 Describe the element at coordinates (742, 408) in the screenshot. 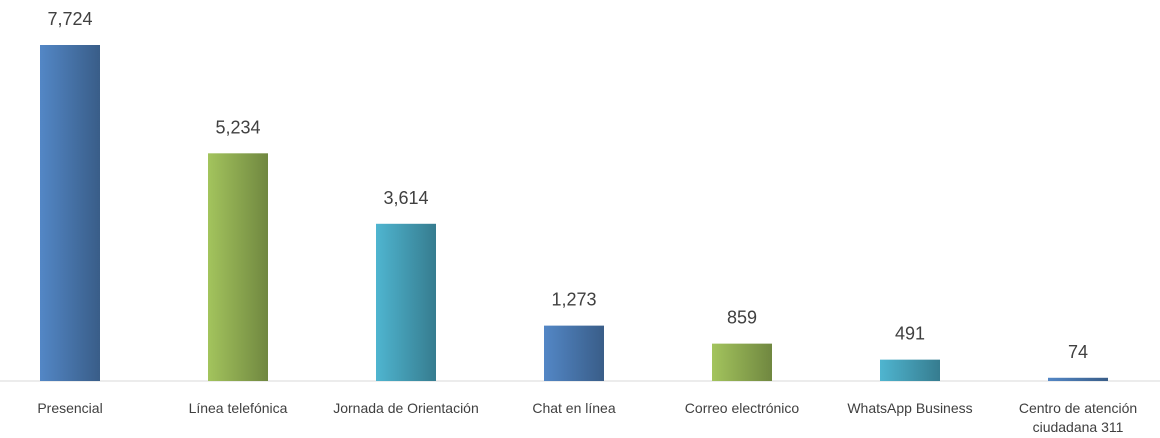

I see `x-tick-label: Correo electrónico` at that location.